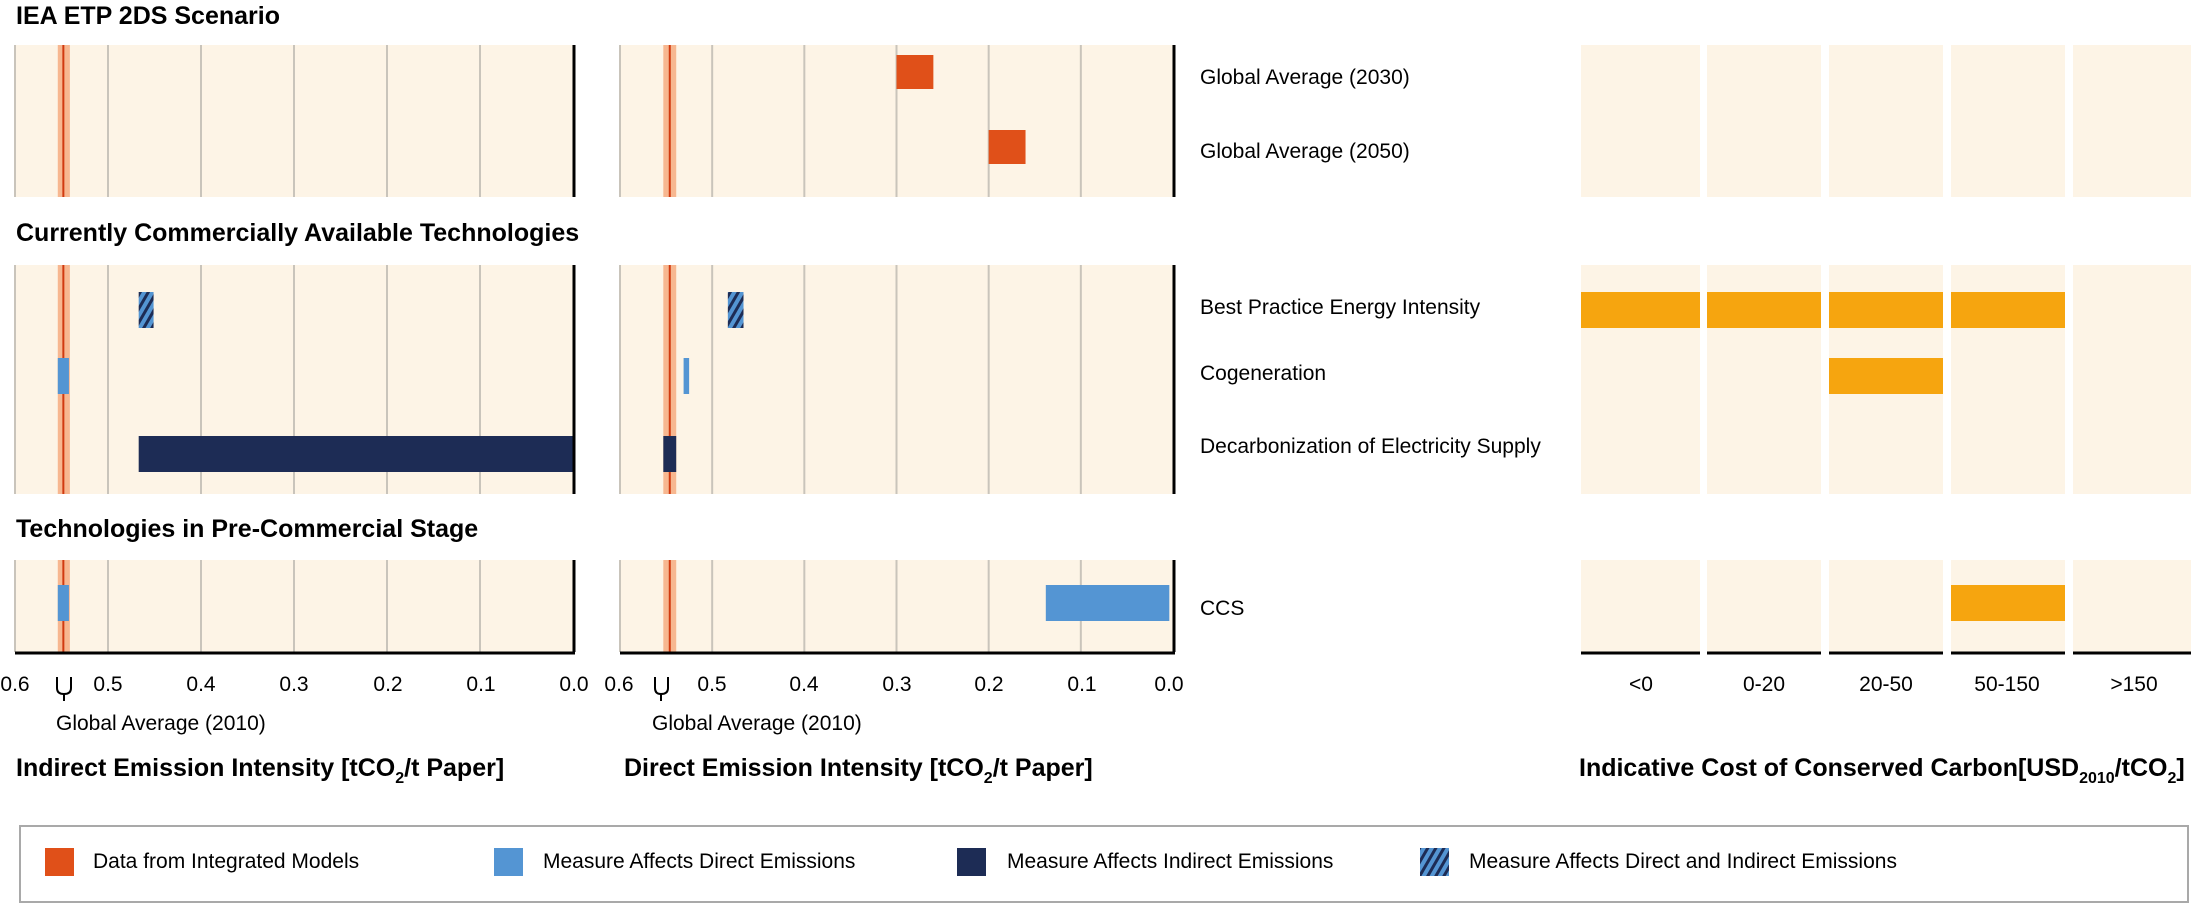 The image size is (2195, 911). Describe the element at coordinates (1170, 861) in the screenshot. I see `legend-label-indirect: Measure Affects Indirect Emissions` at that location.